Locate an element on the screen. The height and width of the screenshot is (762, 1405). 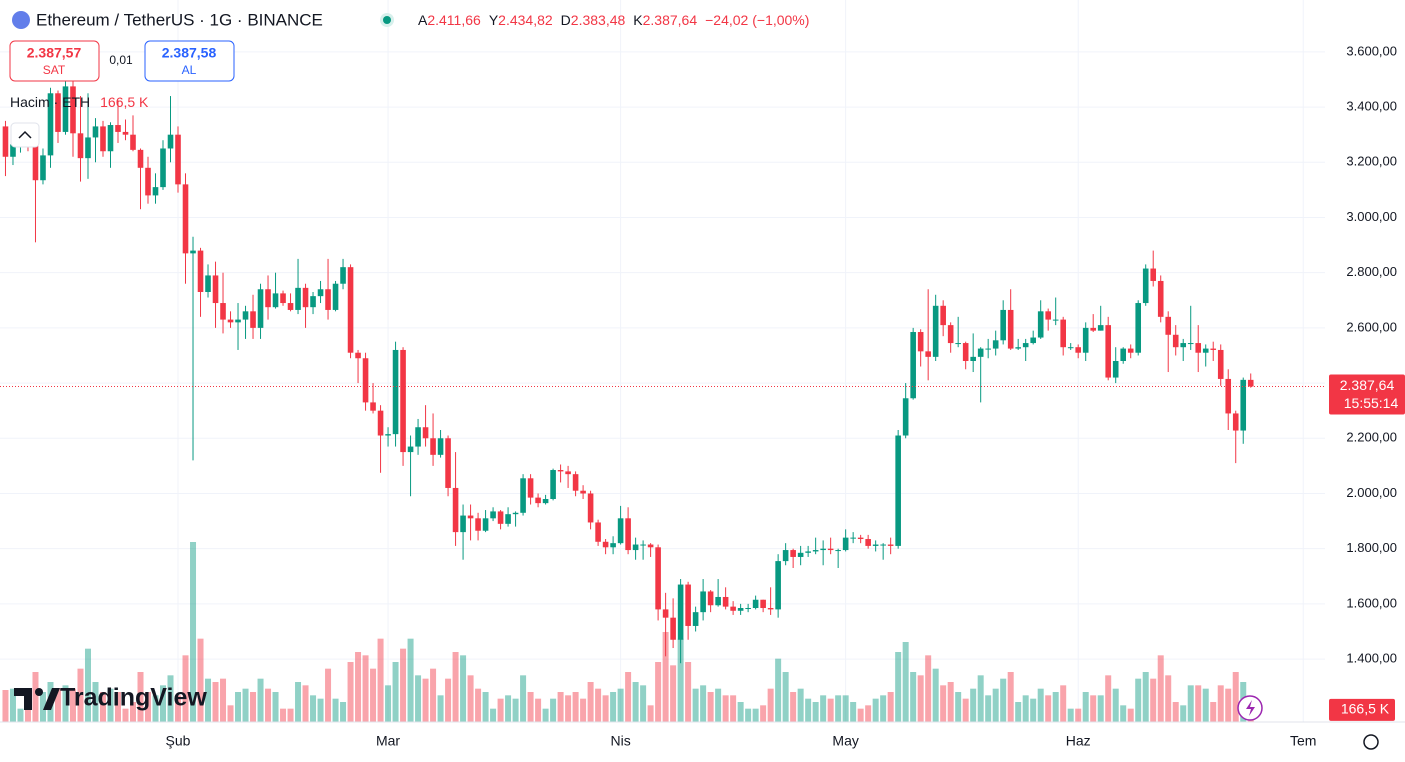
collapse-button is located at coordinates (25, 135).